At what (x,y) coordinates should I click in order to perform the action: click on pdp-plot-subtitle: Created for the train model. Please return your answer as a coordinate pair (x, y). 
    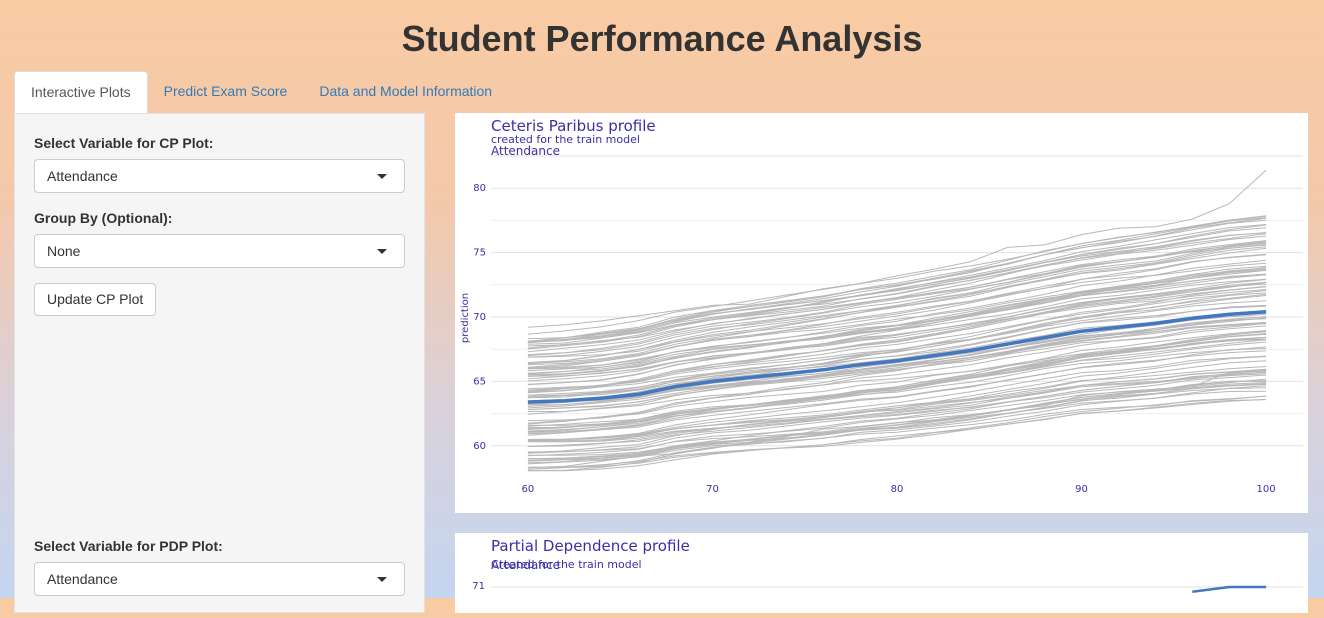
    Looking at the image, I should click on (566, 564).